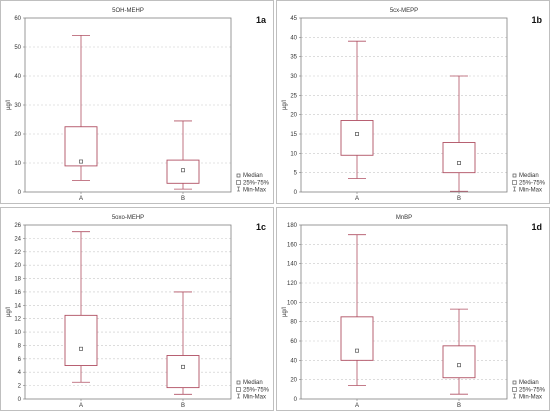  I want to click on y-tick-label: 5, so click(296, 174).